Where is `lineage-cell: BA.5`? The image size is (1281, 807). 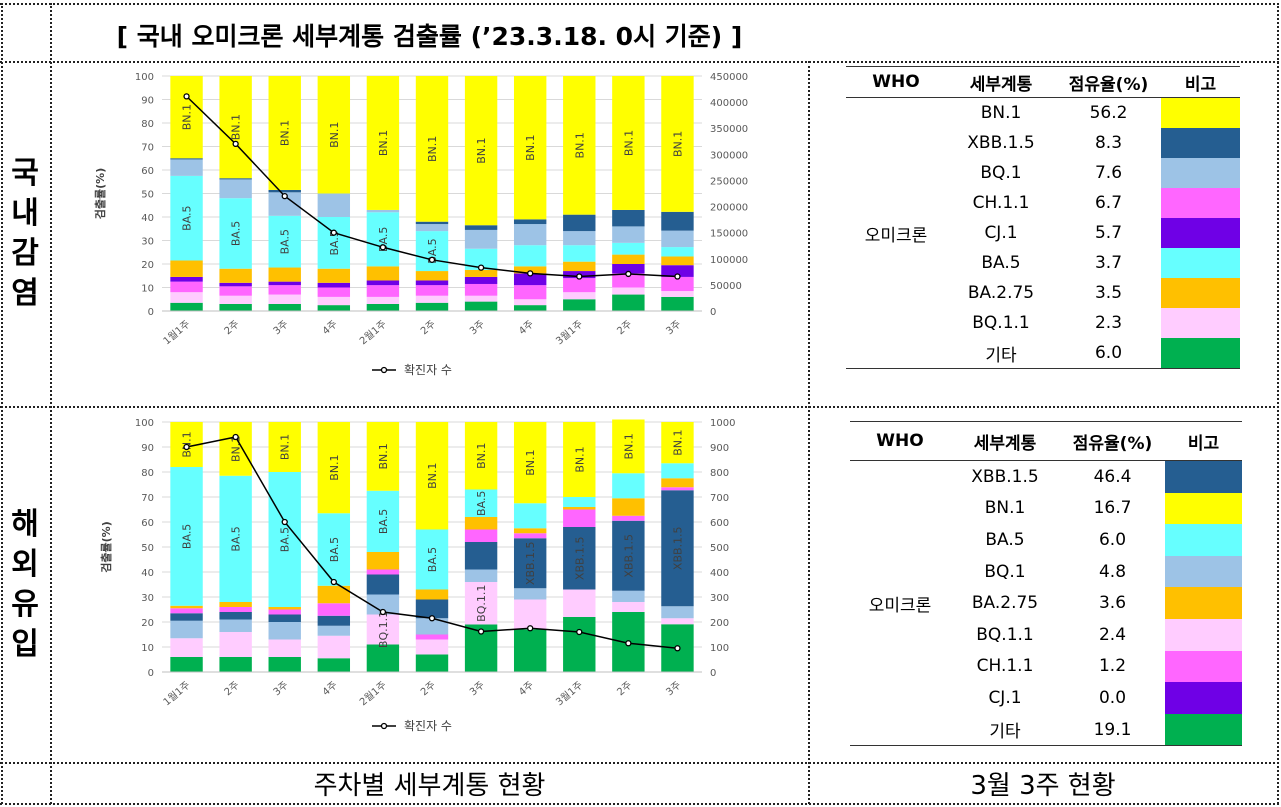
lineage-cell: BA.5 is located at coordinates (1005, 539).